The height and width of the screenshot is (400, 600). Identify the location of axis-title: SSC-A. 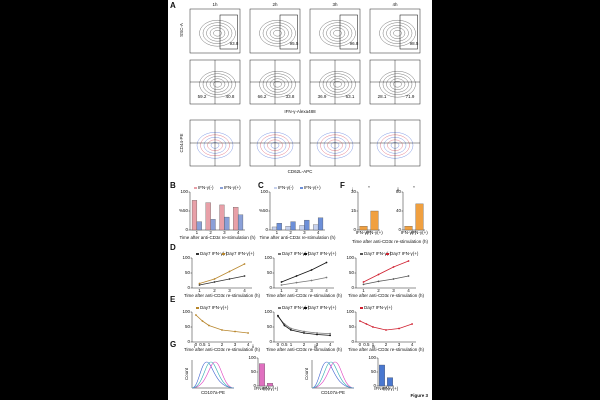
(181, 30).